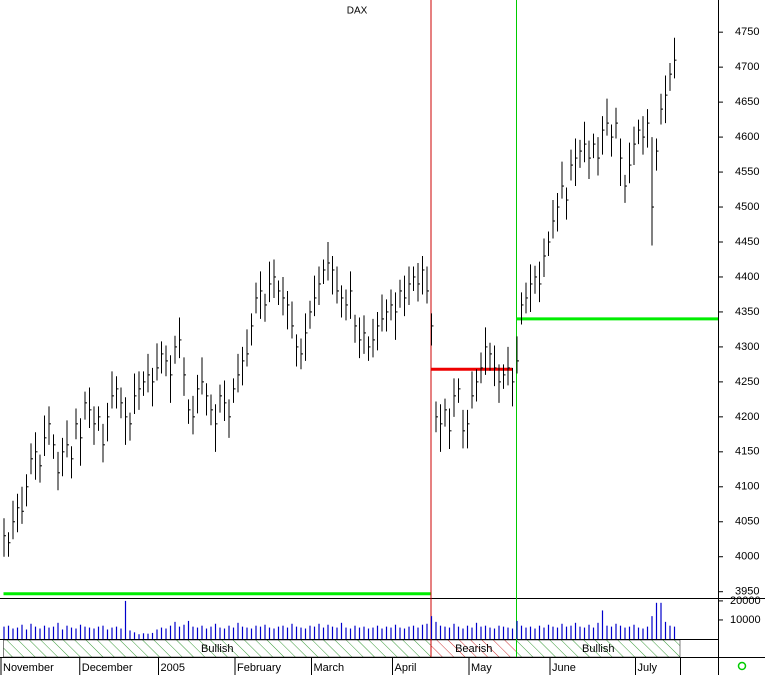  What do you see at coordinates (745, 620) in the screenshot?
I see `volume-tick-label: 10000` at bounding box center [745, 620].